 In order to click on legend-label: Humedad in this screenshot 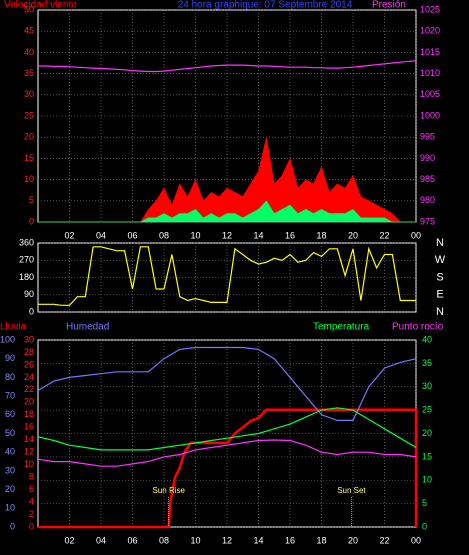, I will do `click(87, 327)`.